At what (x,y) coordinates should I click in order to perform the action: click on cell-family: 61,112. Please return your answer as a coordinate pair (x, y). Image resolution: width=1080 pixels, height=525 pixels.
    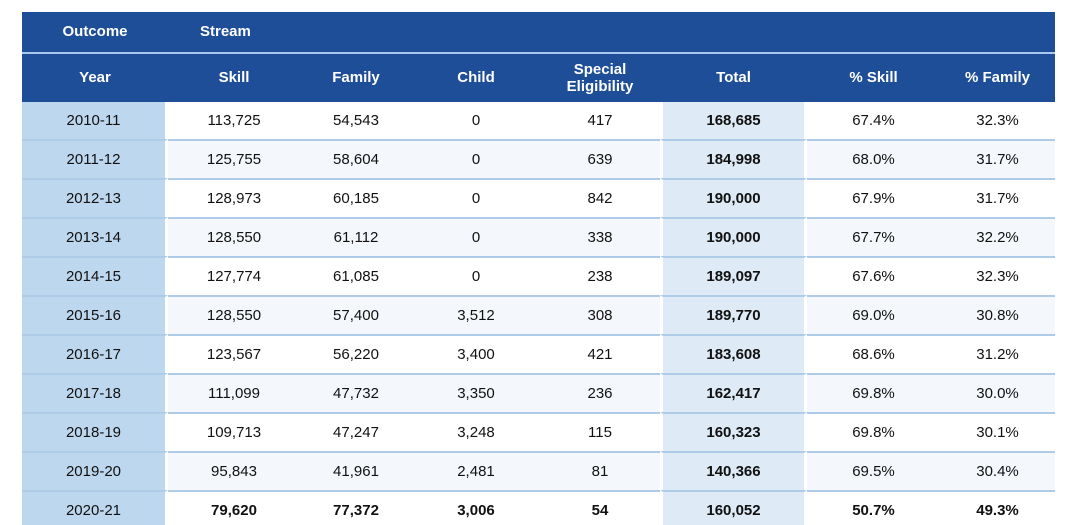
    Looking at the image, I should click on (356, 236).